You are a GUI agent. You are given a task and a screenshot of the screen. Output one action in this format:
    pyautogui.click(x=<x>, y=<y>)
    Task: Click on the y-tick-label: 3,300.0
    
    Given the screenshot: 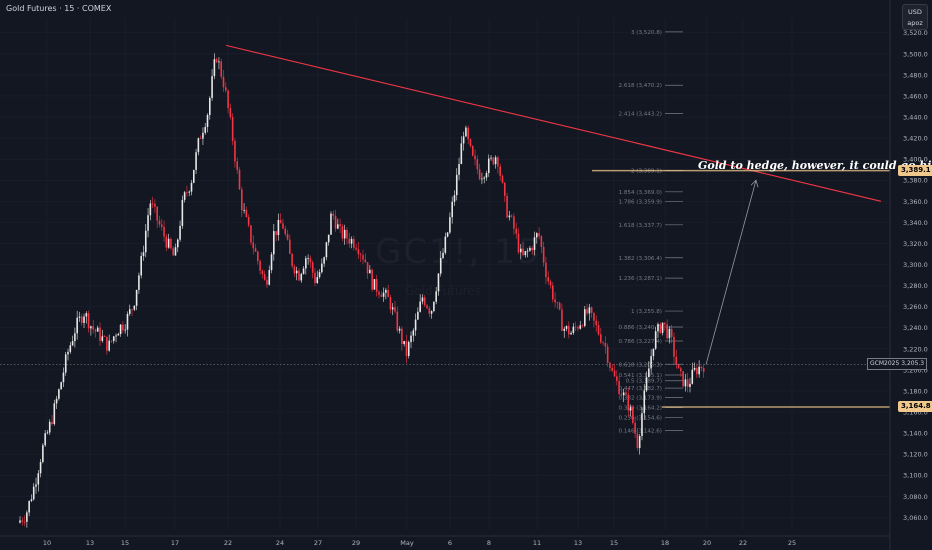 What is the action you would take?
    pyautogui.click(x=915, y=265)
    